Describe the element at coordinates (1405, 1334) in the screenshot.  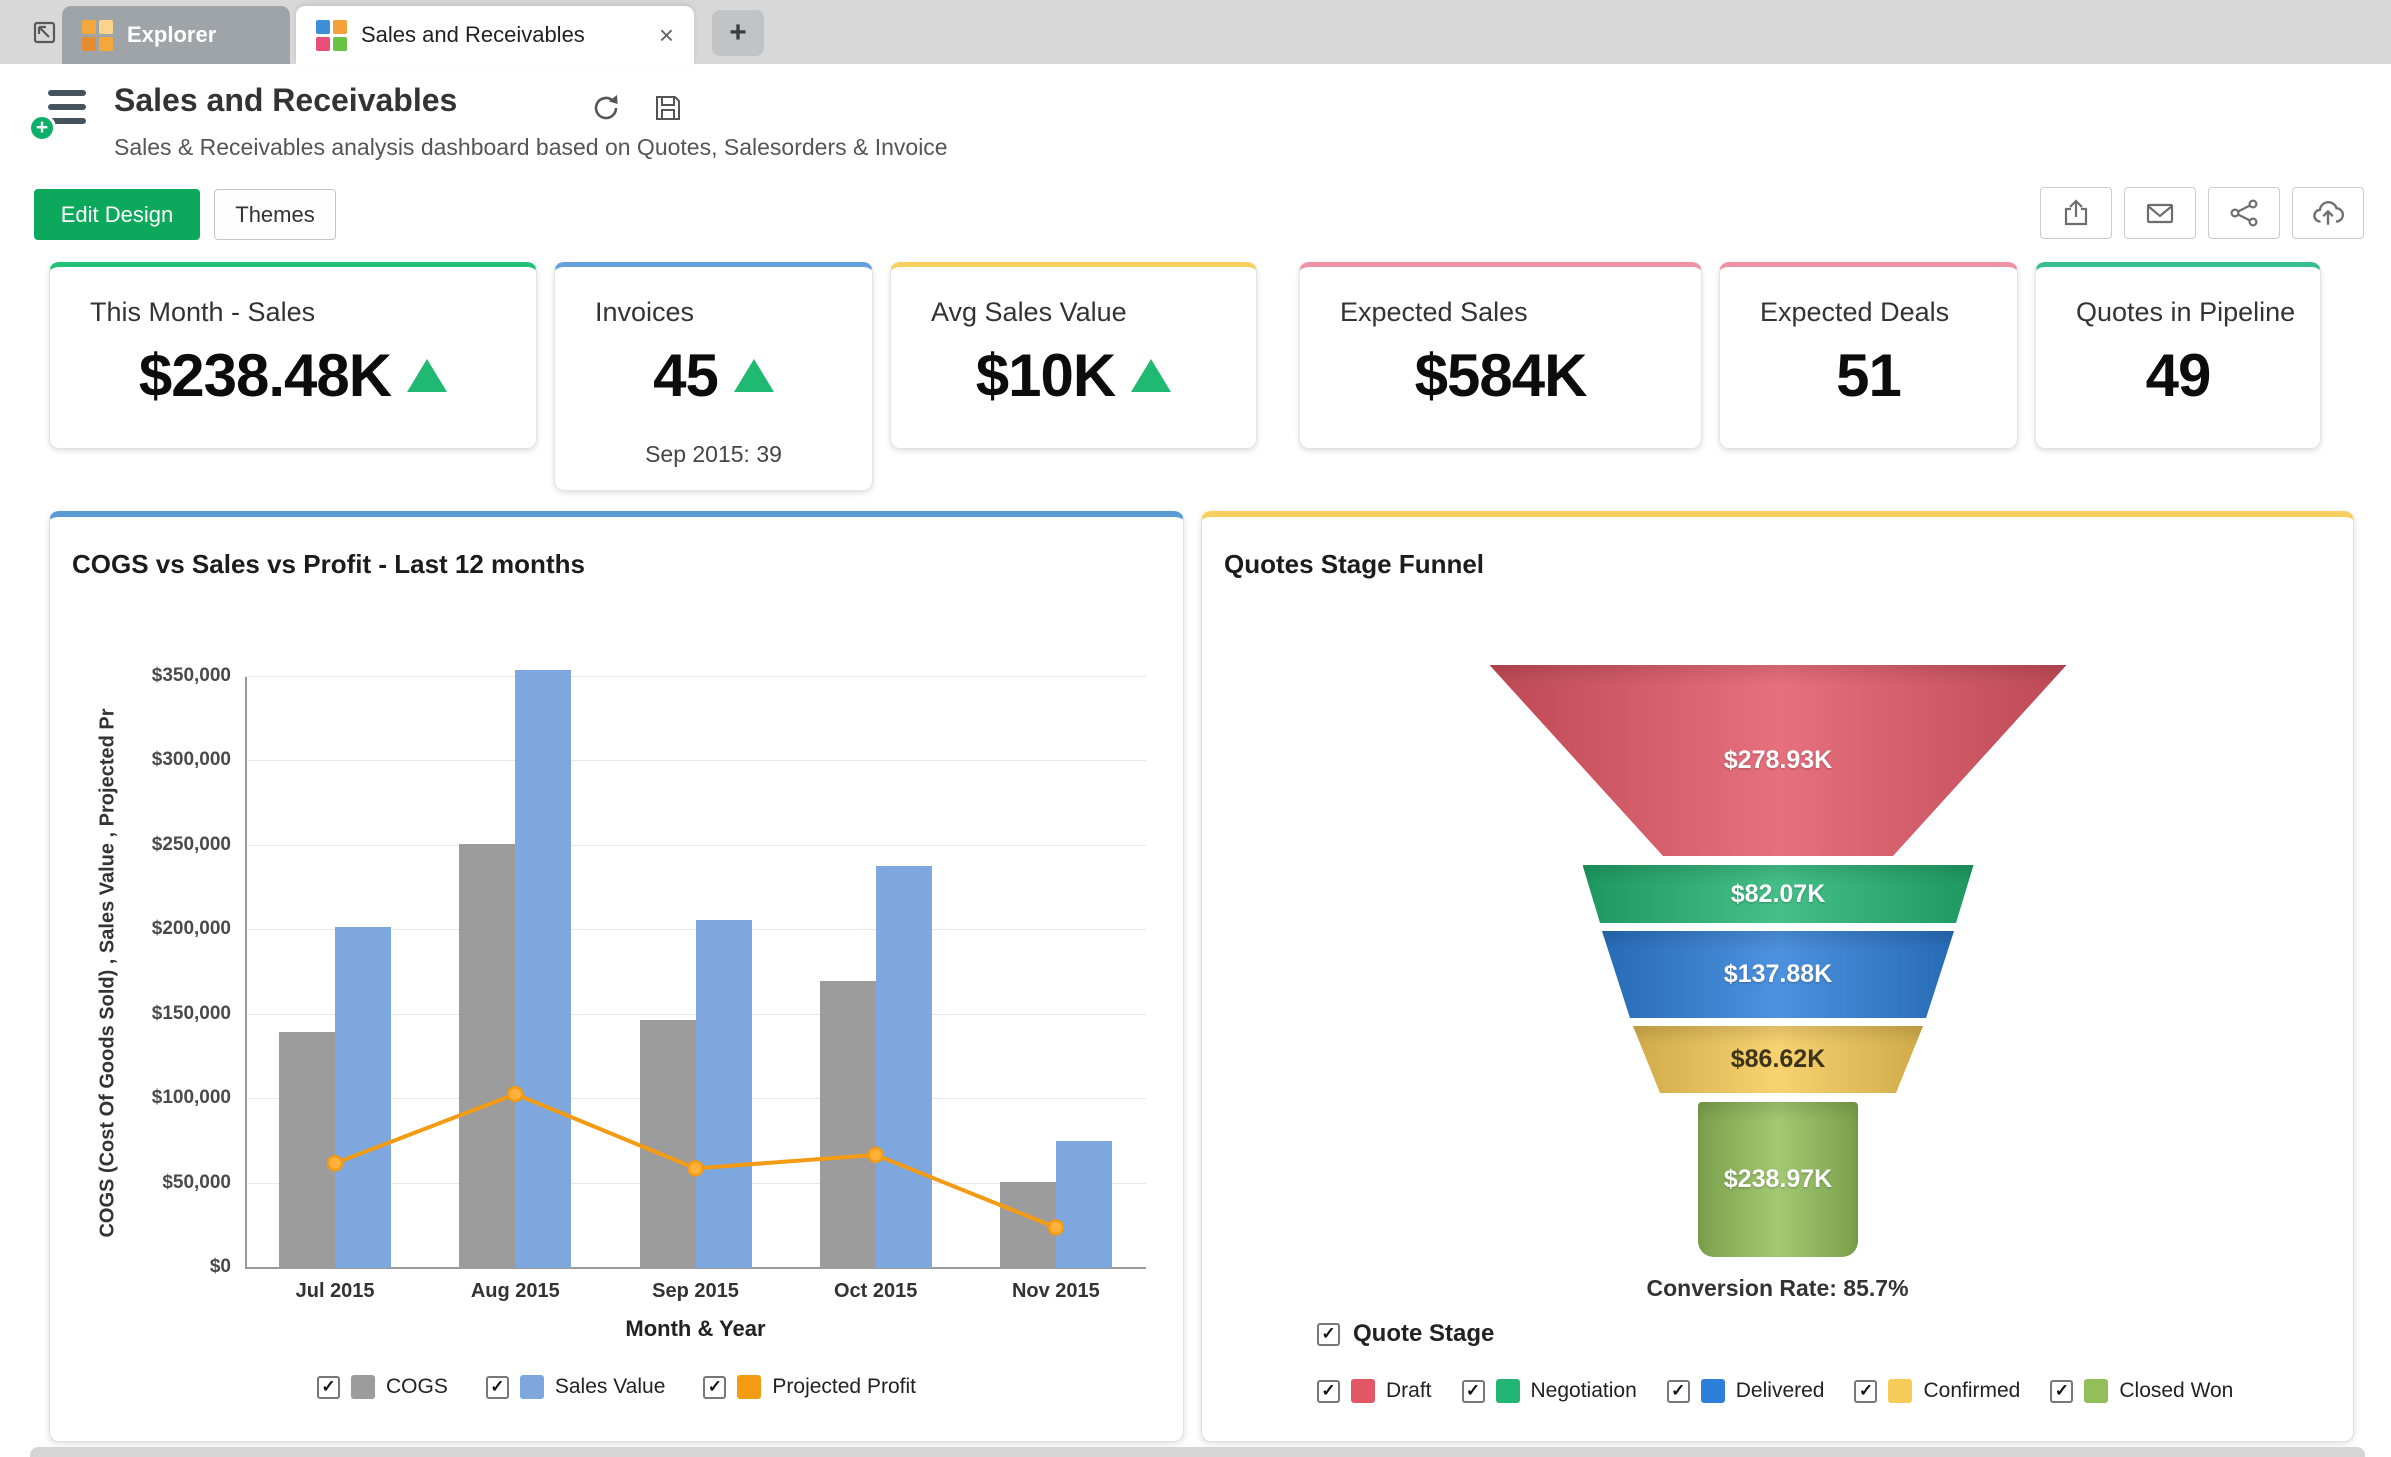
I see `quote-stage-filter: ✓ Quote Stage` at that location.